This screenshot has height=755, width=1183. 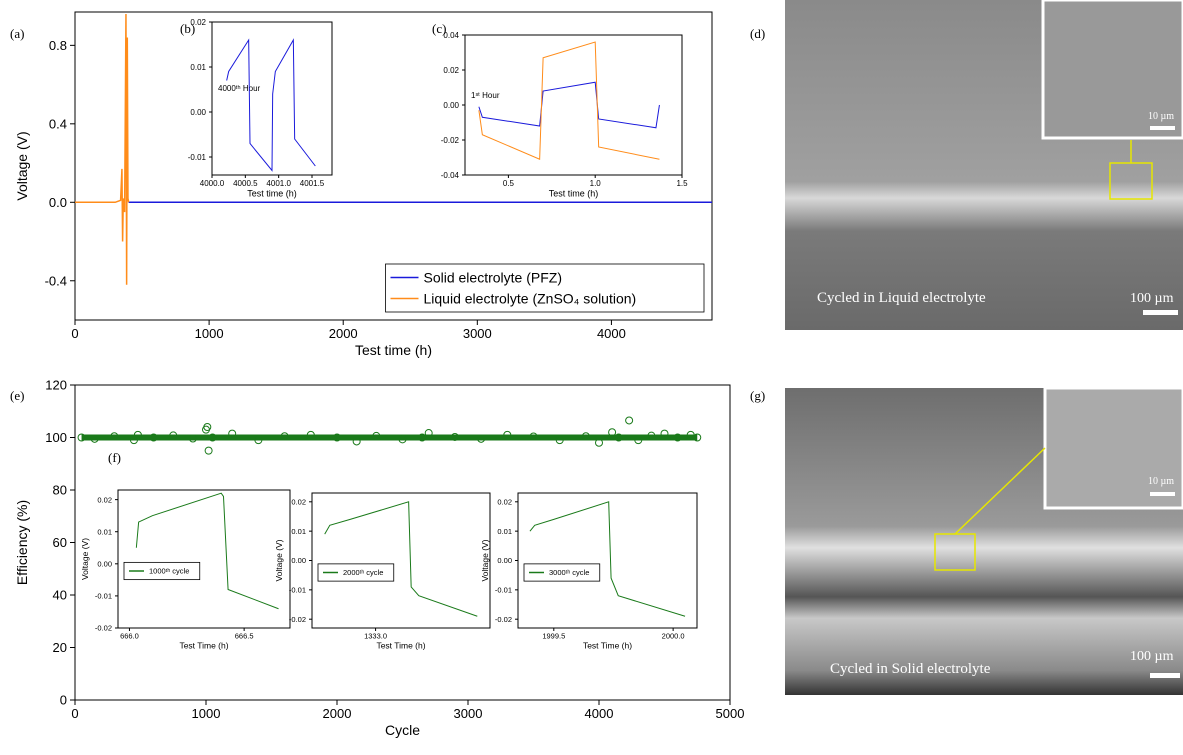 What do you see at coordinates (56, 437) in the screenshot?
I see `y-tick-label: 100` at bounding box center [56, 437].